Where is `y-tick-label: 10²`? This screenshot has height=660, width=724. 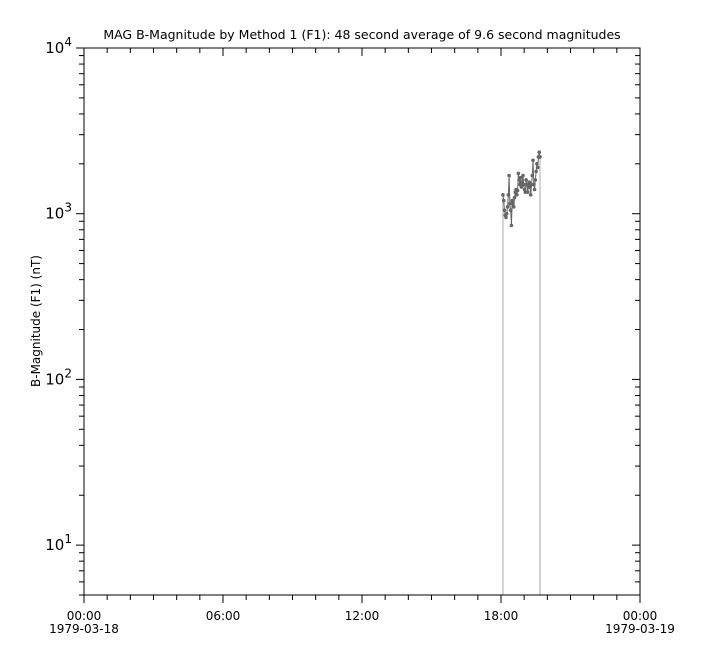 y-tick-label: 10² is located at coordinates (58, 377).